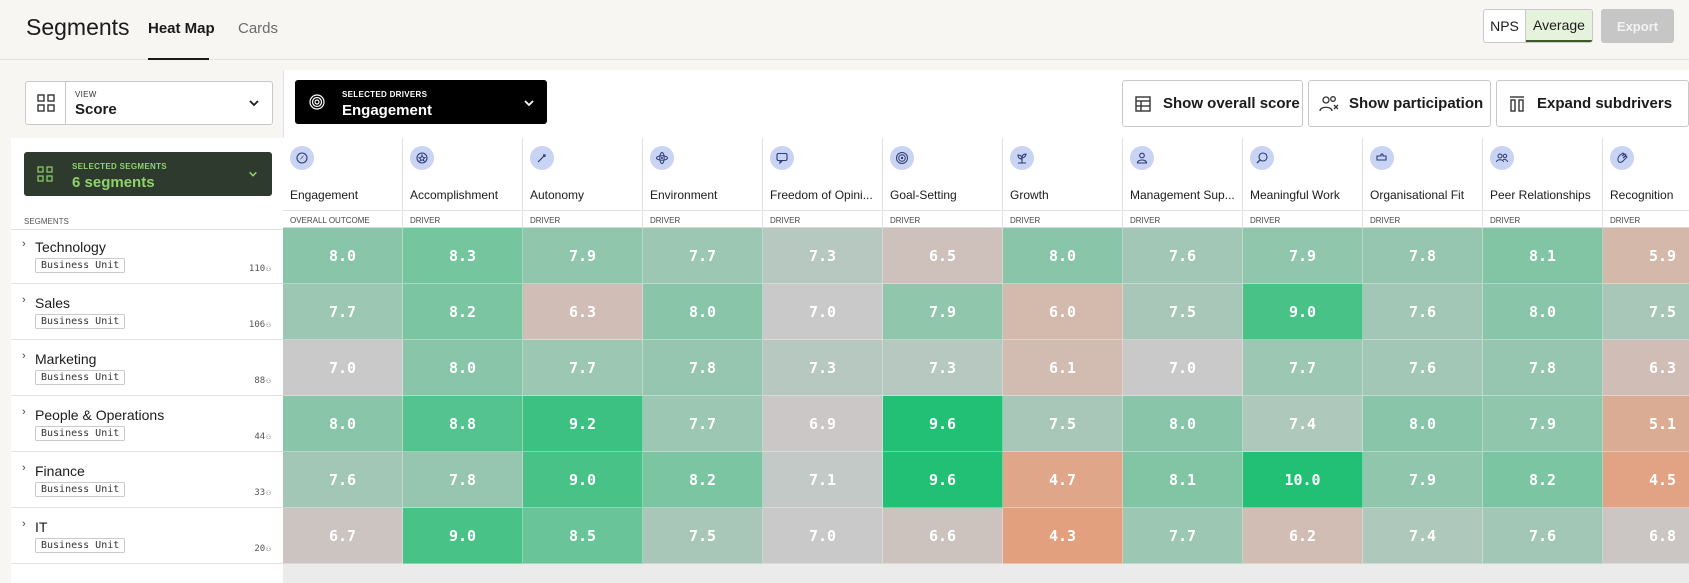  Describe the element at coordinates (1399, 103) in the screenshot. I see `show-participation-button: Show participation` at that location.